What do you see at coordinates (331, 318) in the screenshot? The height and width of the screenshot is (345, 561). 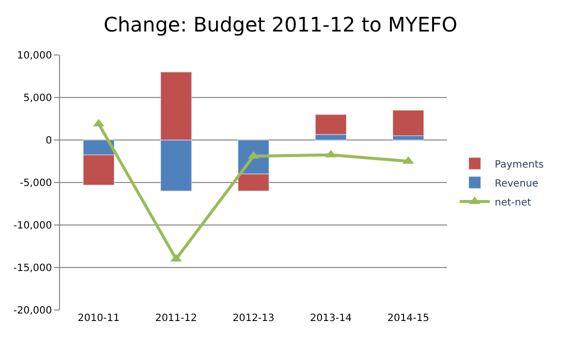 I see `x-tick-label: 2013-14` at bounding box center [331, 318].